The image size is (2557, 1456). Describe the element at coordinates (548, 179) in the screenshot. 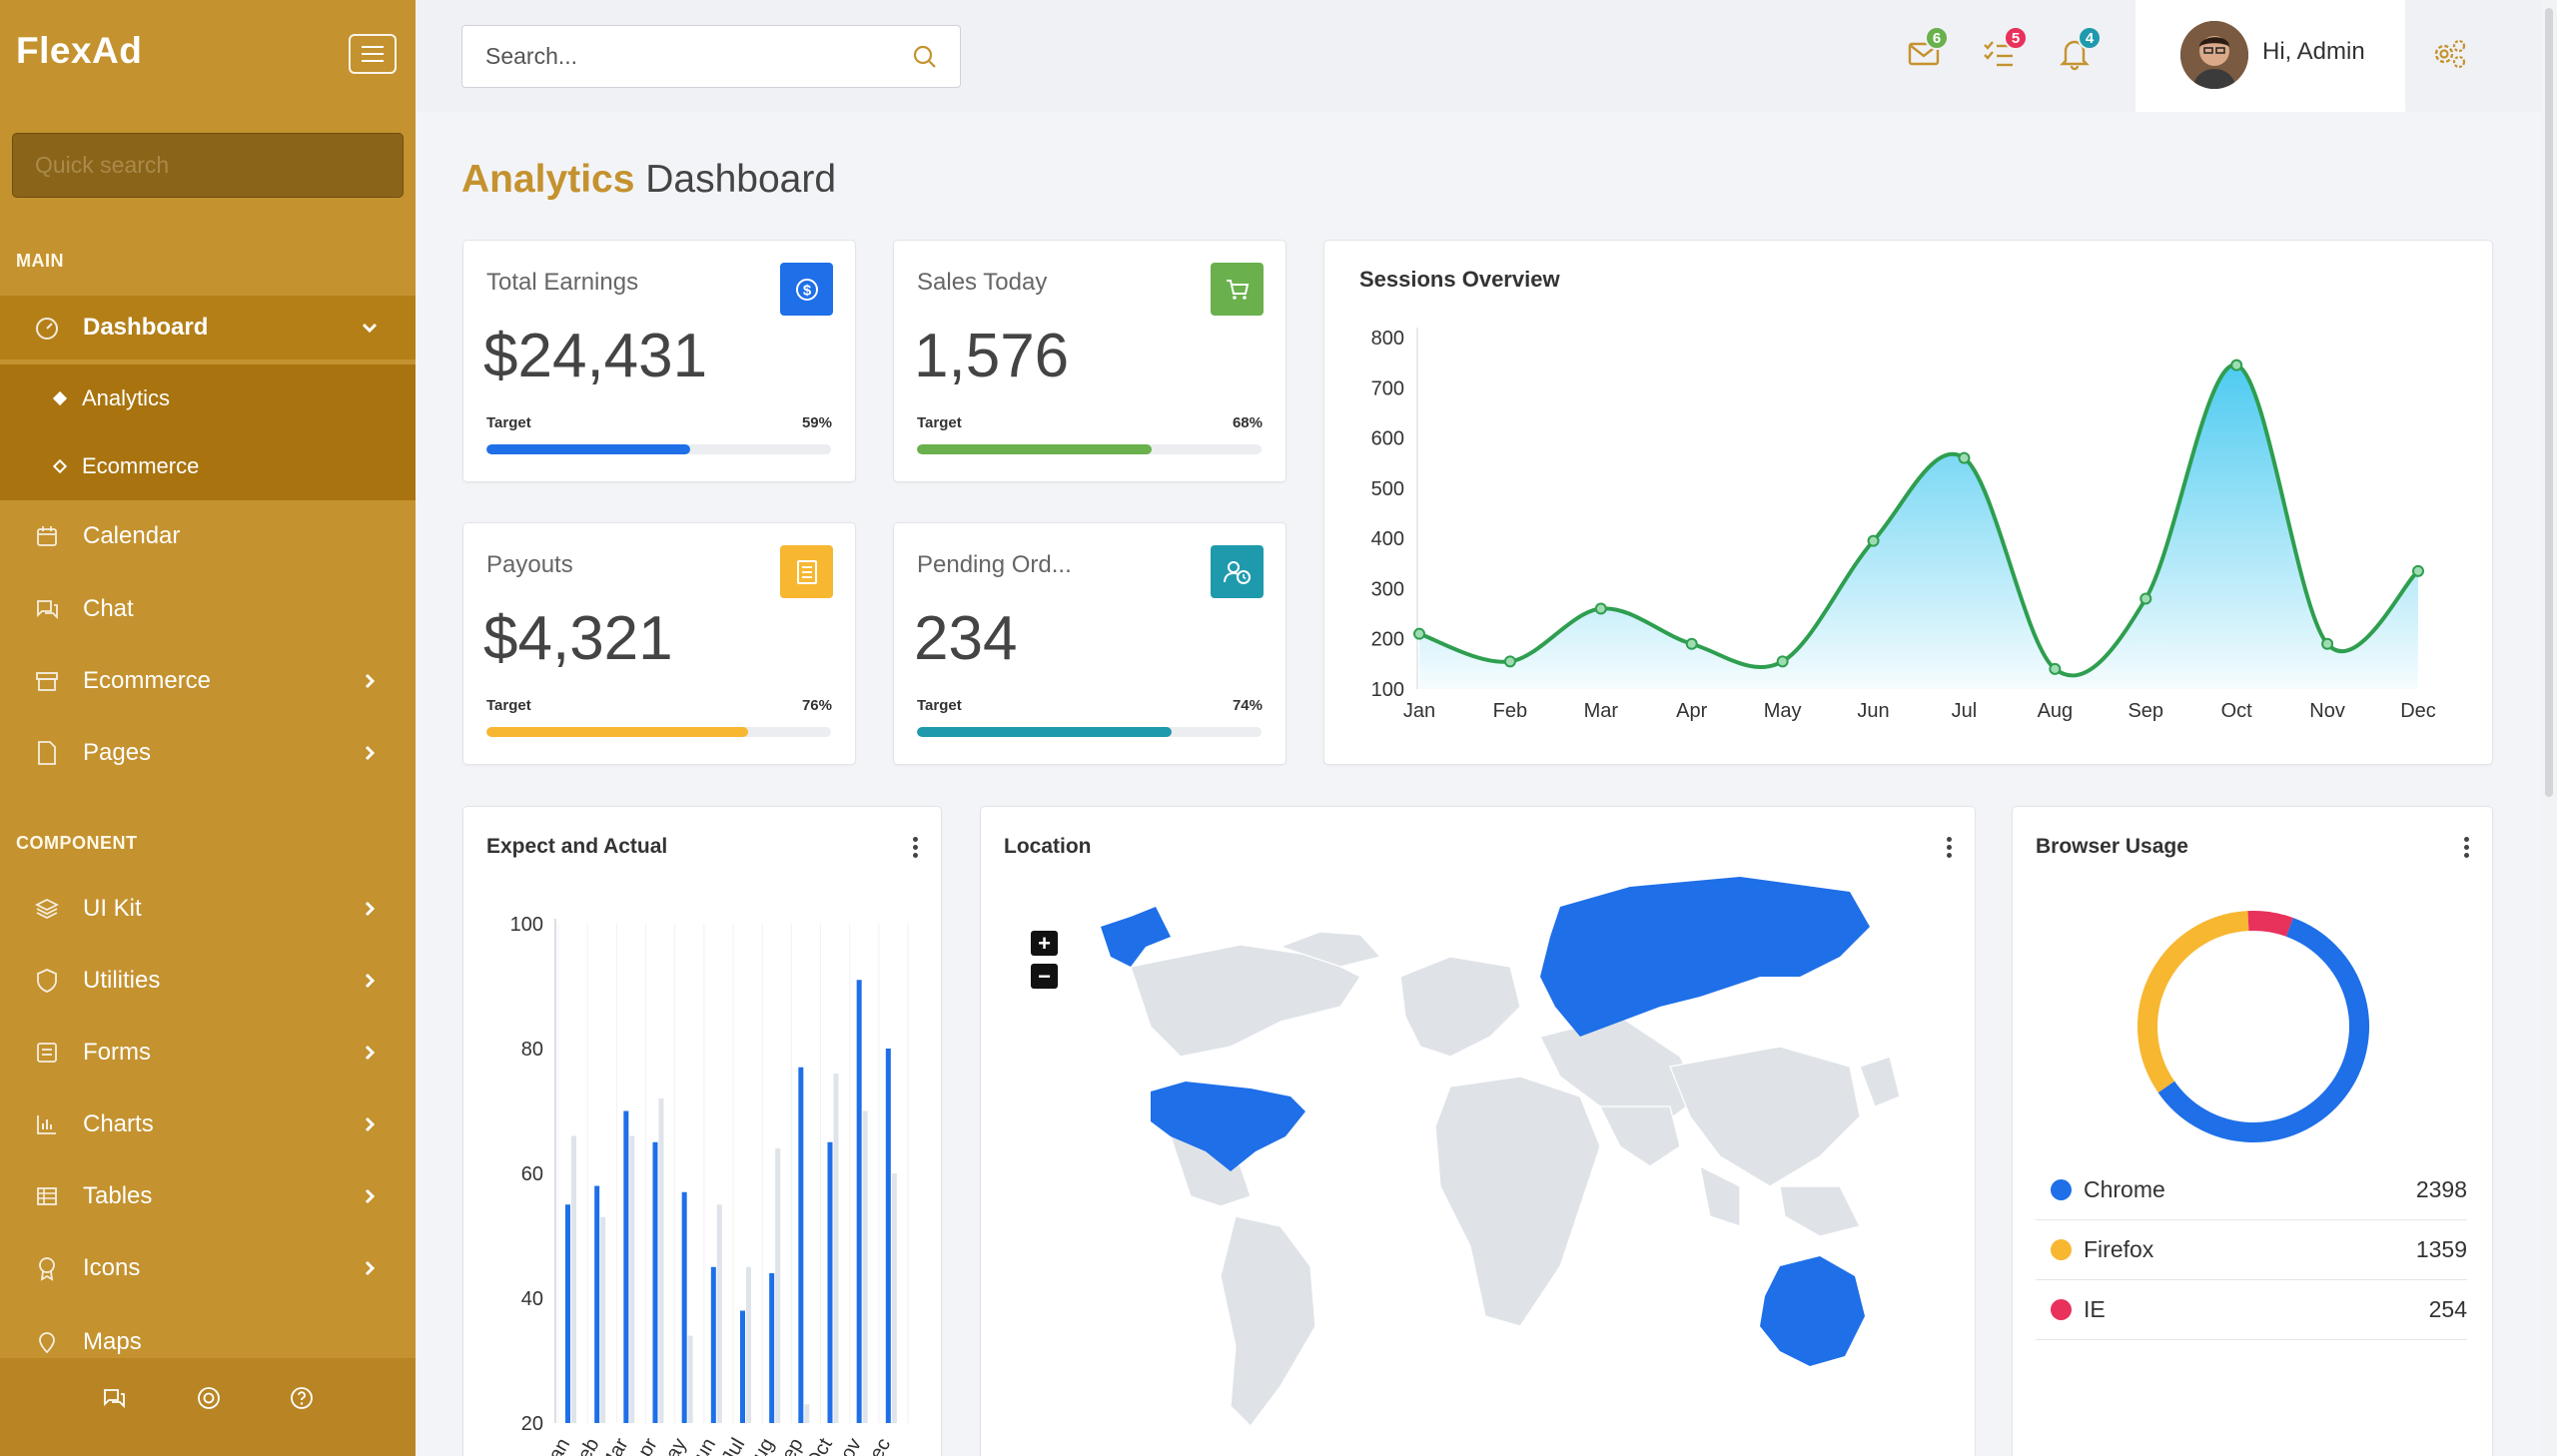

I see `page-title-accent: Analytics` at that location.